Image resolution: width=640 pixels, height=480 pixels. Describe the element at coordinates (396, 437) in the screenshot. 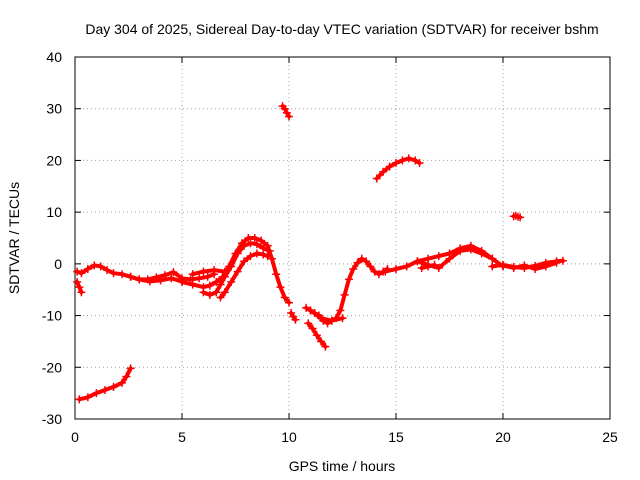

I see `x-tick-label: 15` at that location.